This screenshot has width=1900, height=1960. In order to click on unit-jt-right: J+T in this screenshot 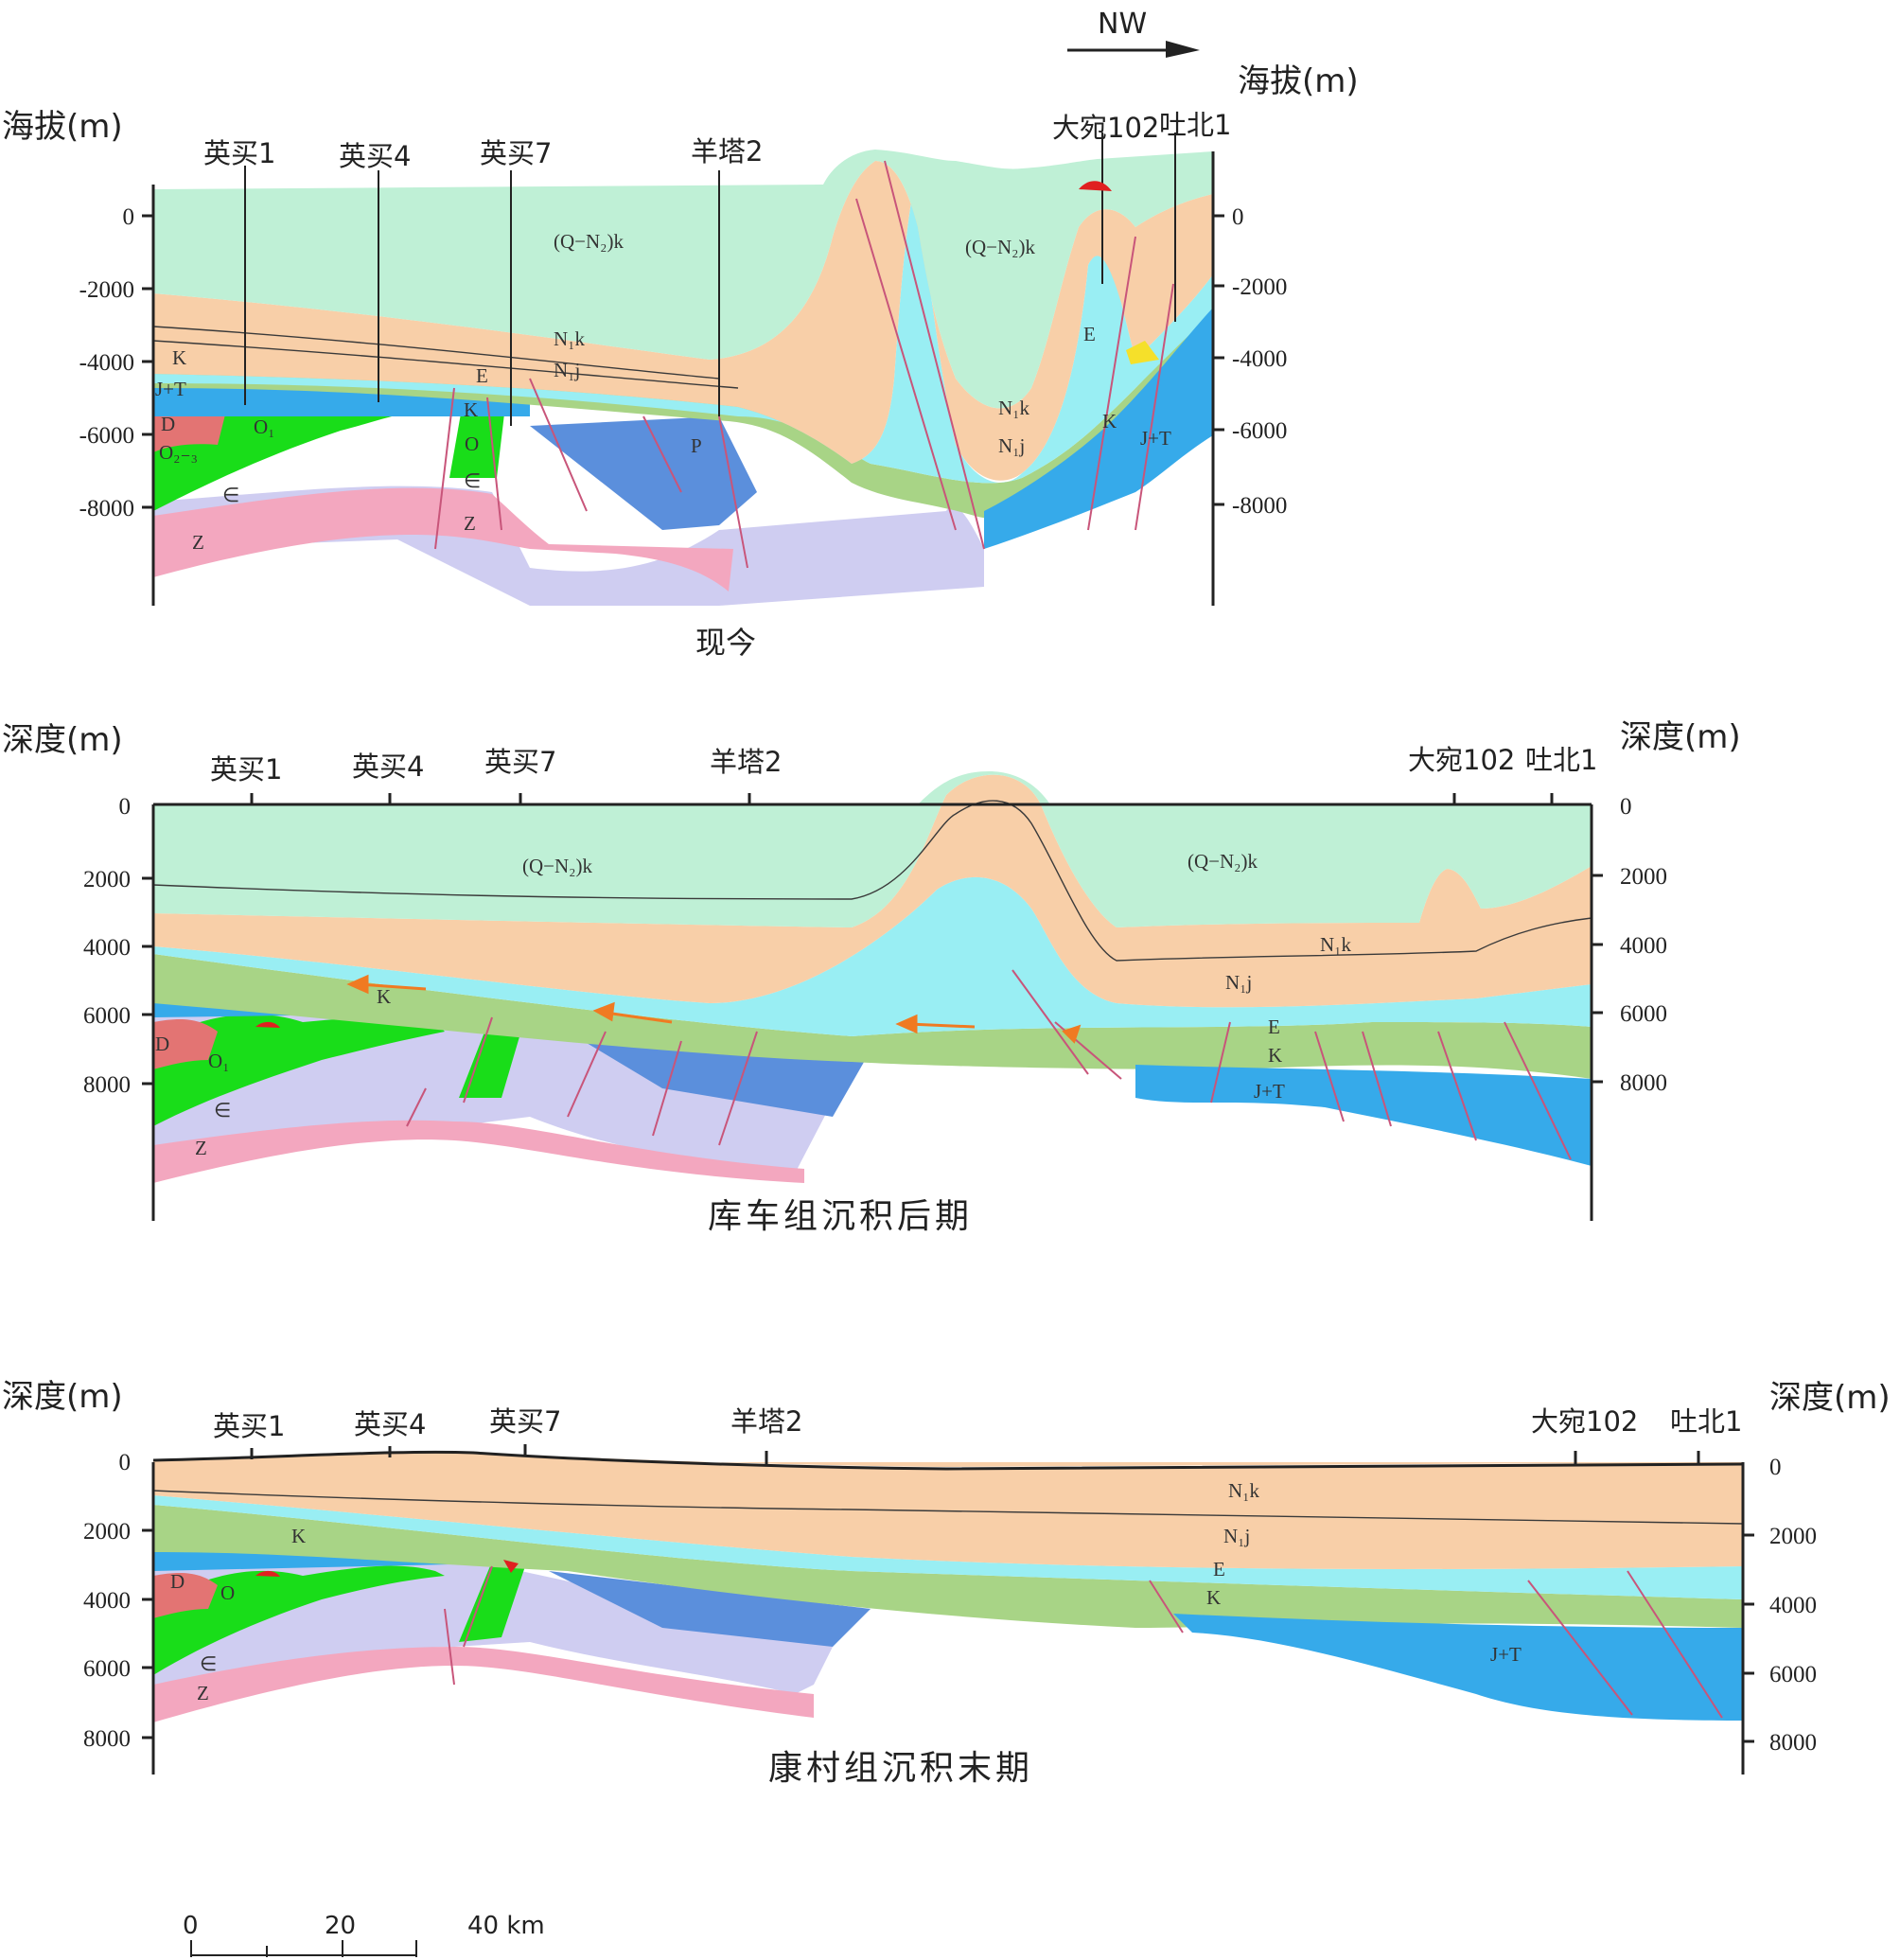, I will do `click(1155, 438)`.